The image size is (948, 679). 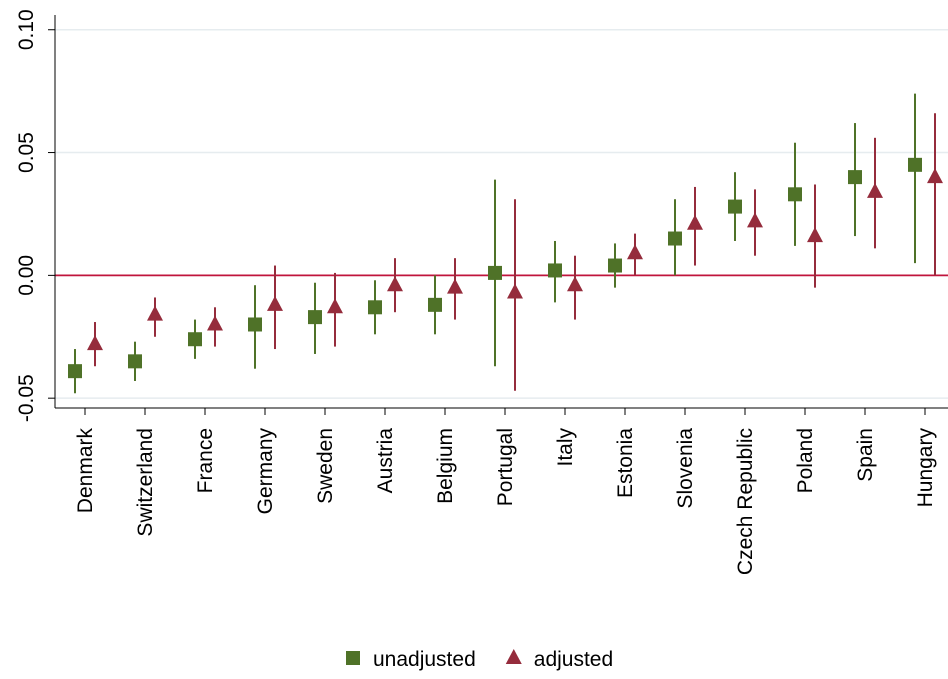 What do you see at coordinates (26, 275) in the screenshot?
I see `y-tick-label: 0.00` at bounding box center [26, 275].